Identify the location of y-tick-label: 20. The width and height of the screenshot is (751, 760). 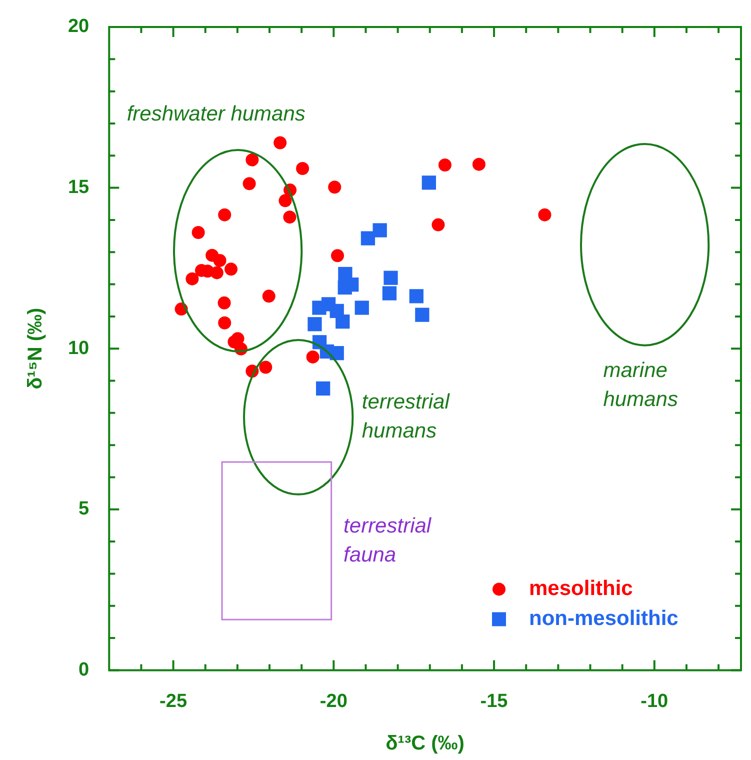
(79, 27).